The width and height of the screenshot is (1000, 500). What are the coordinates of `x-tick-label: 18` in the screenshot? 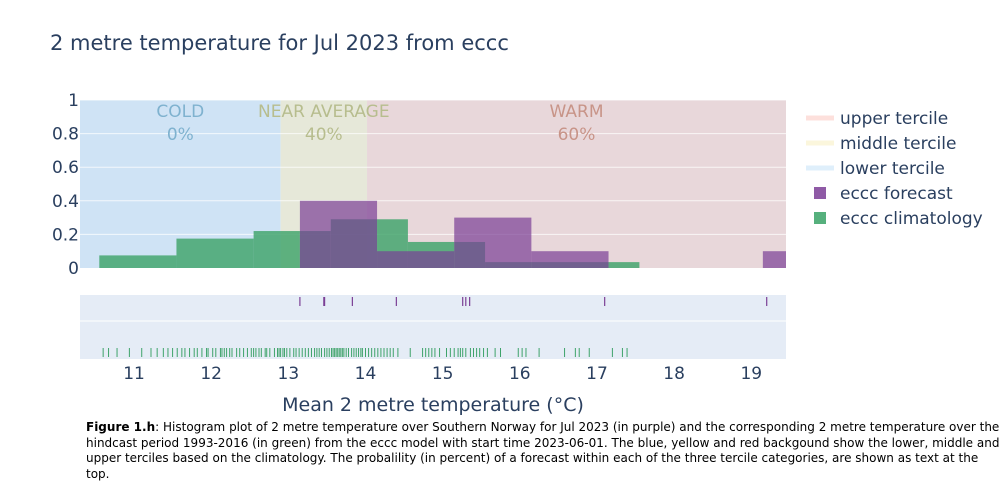 It's located at (674, 374).